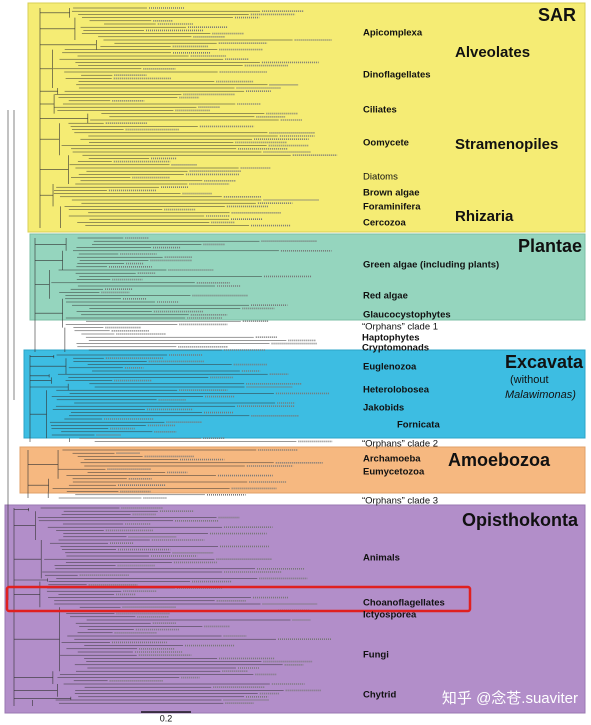 This screenshot has width=591, height=725. I want to click on clade-label: Dinoflagellates, so click(397, 75).